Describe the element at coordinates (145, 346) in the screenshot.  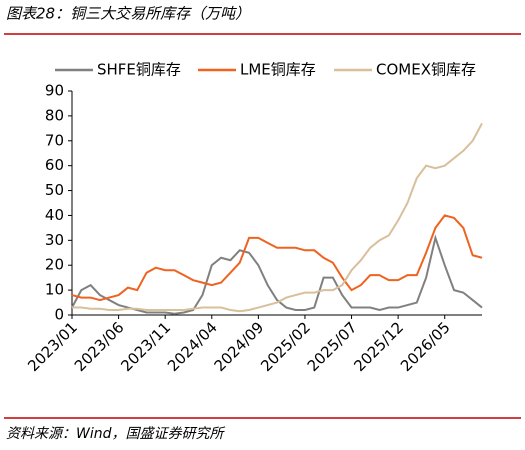
I see `x-tick-label: 2023/11` at that location.